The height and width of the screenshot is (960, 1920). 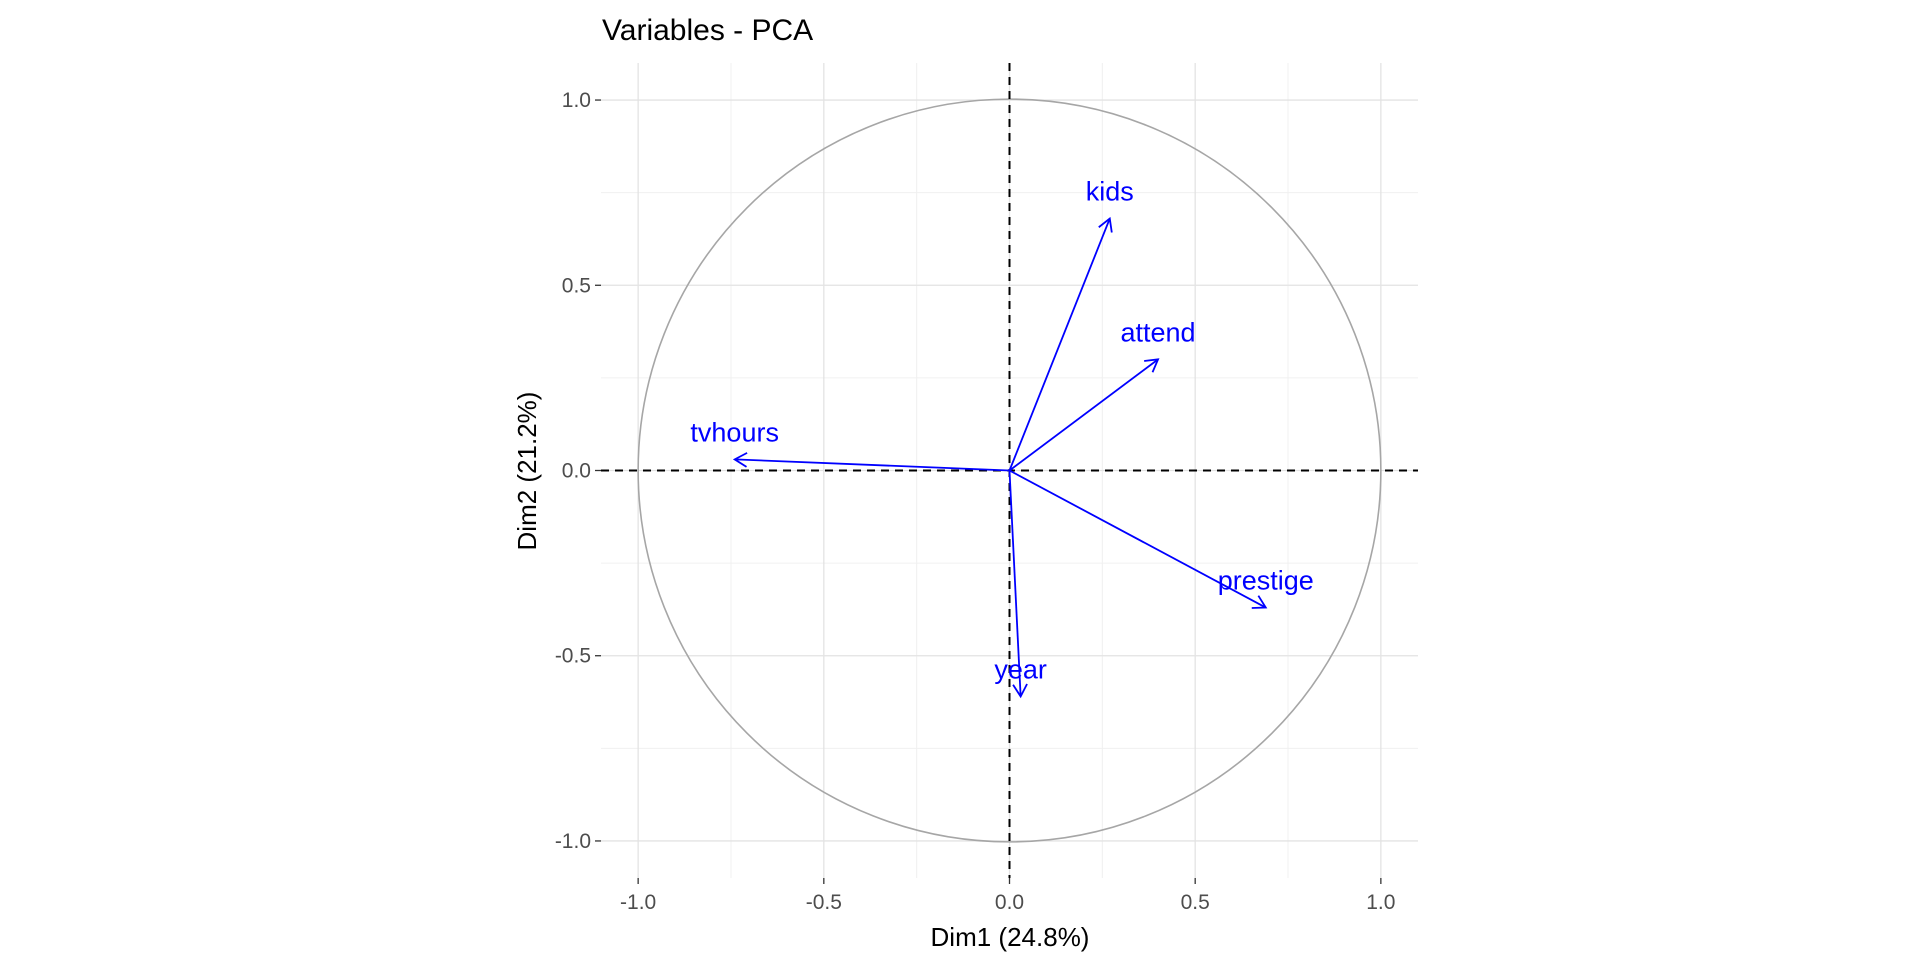 I want to click on arrowhead-attend, so click(x=1152, y=365).